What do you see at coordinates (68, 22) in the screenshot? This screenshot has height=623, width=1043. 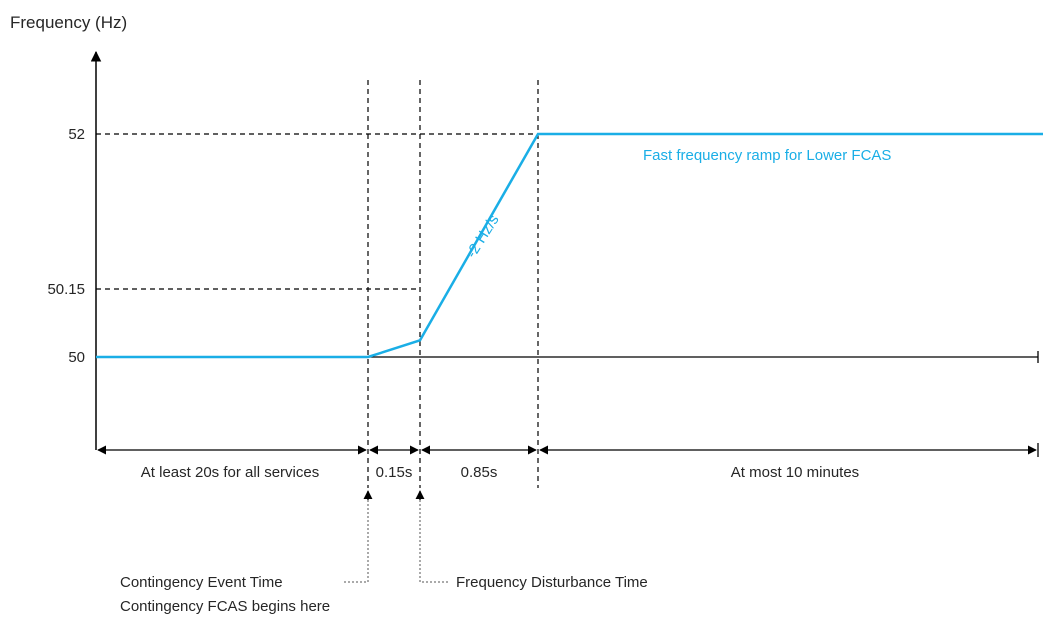 I see `y-axis-label: Frequency (Hz)` at bounding box center [68, 22].